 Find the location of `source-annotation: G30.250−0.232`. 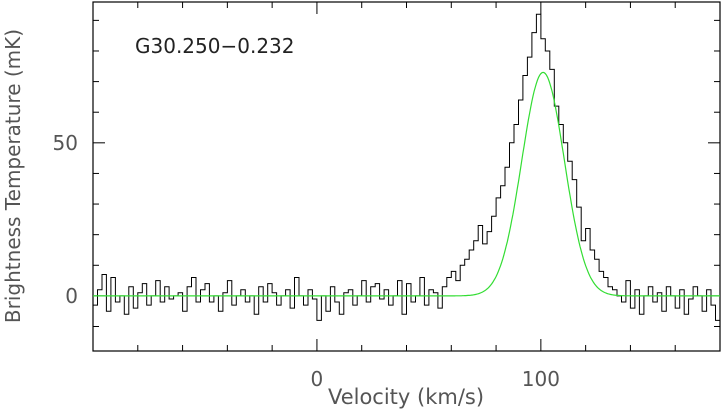

source-annotation: G30.250−0.232 is located at coordinates (215, 46).